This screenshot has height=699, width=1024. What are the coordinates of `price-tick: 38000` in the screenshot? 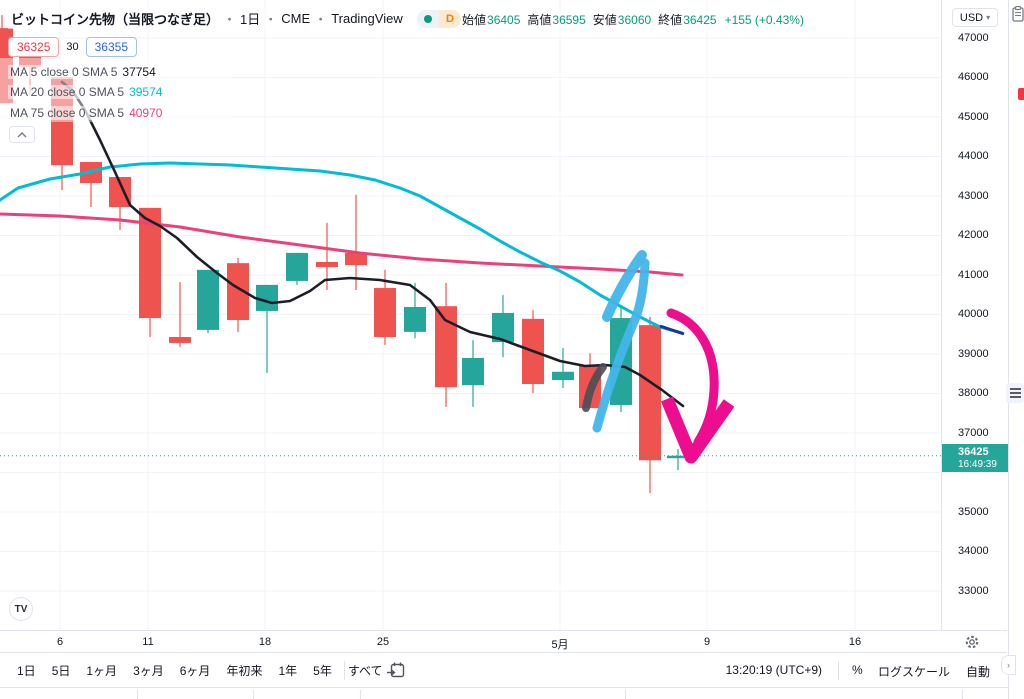 It's located at (973, 393).